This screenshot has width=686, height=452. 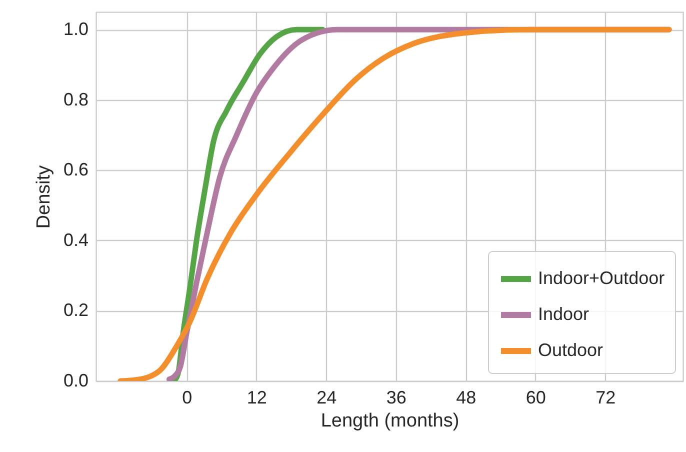 I want to click on y-tick-label: 0.2, so click(x=75, y=310).